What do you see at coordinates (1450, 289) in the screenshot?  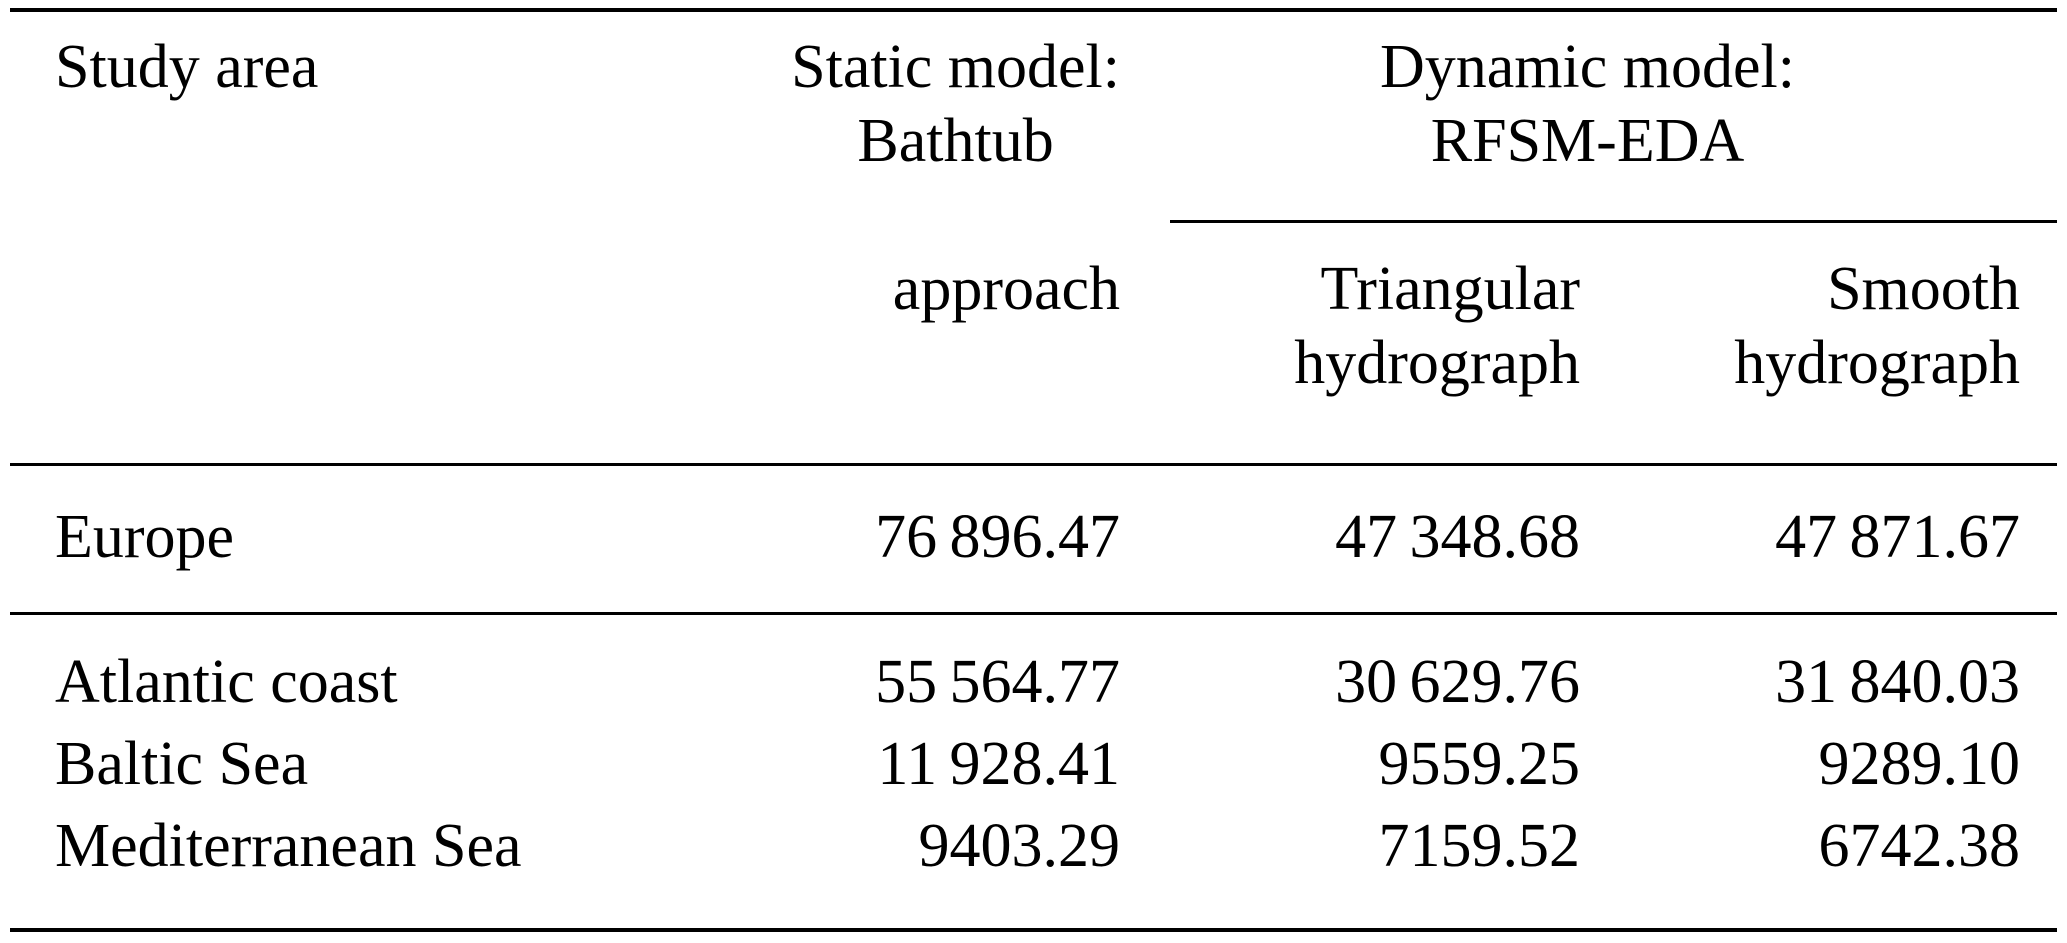 I see `triangular-line1: Triangular` at bounding box center [1450, 289].